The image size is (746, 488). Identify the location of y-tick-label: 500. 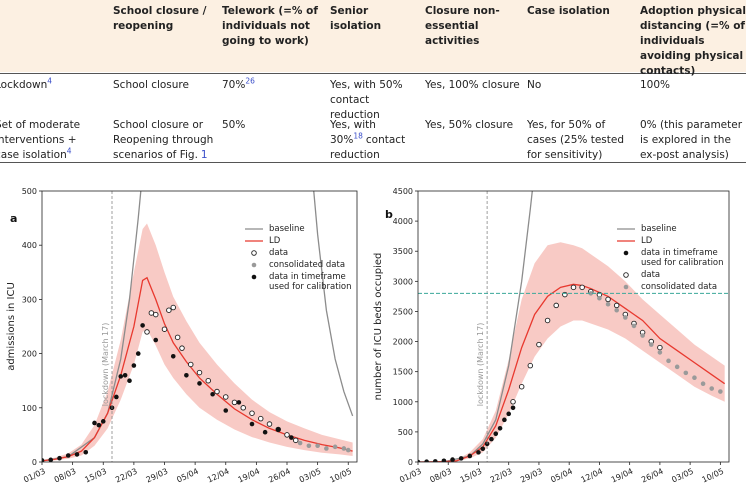
(405, 432).